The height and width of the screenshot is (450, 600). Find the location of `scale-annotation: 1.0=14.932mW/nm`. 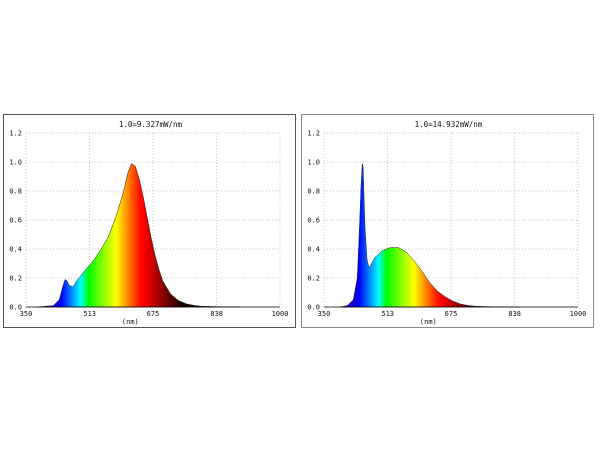

scale-annotation: 1.0=14.932mW/nm is located at coordinates (449, 124).